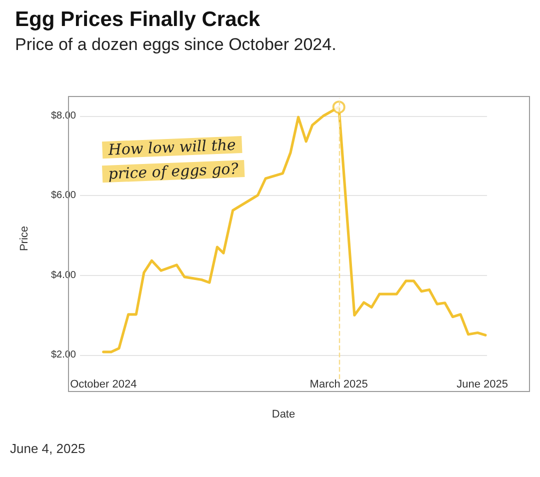  Describe the element at coordinates (63, 196) in the screenshot. I see `y-tick-label: $6.00` at that location.